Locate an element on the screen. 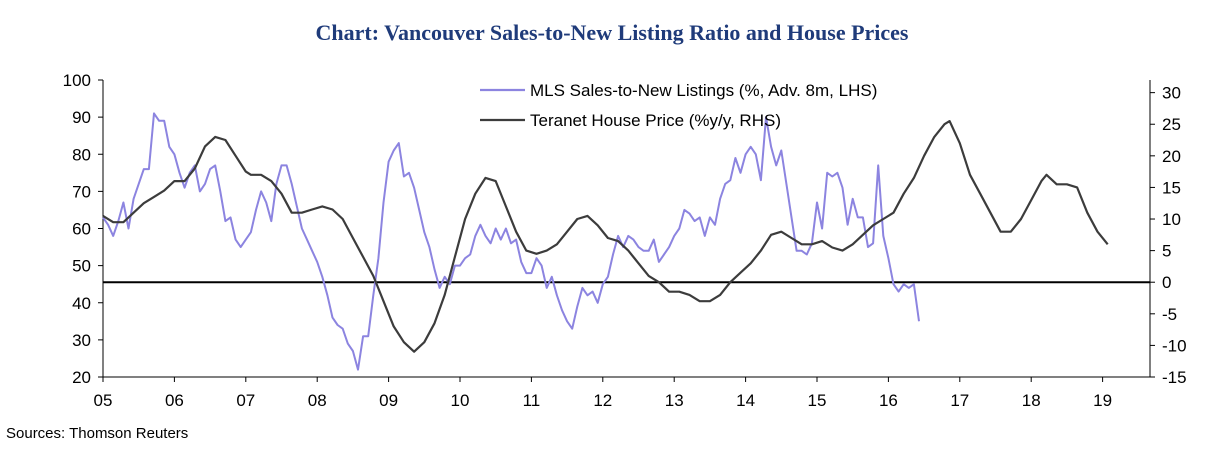 The width and height of the screenshot is (1224, 455). left-tick-label: 20 is located at coordinates (81, 377).